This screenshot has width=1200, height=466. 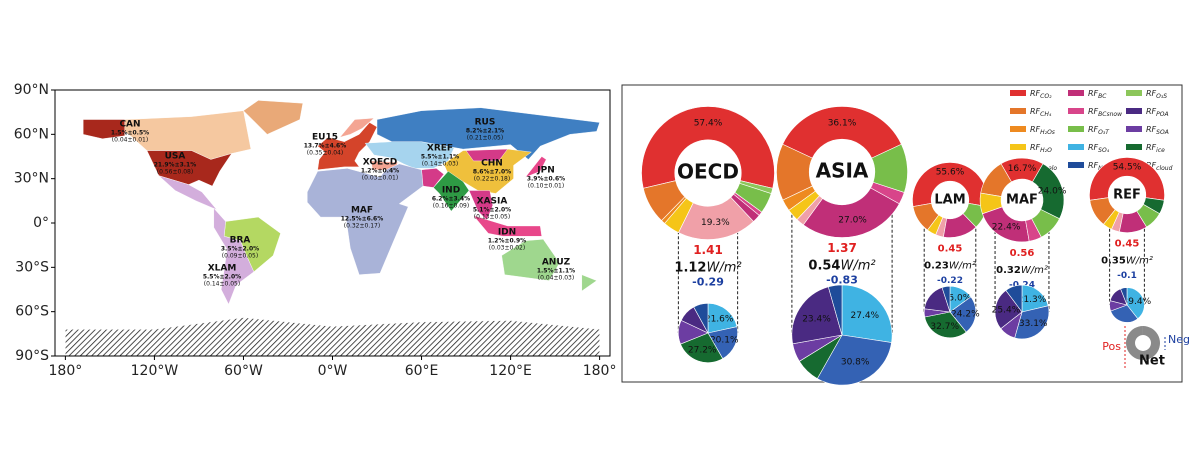 I want to click on region-name: IDN, so click(x=507, y=233).